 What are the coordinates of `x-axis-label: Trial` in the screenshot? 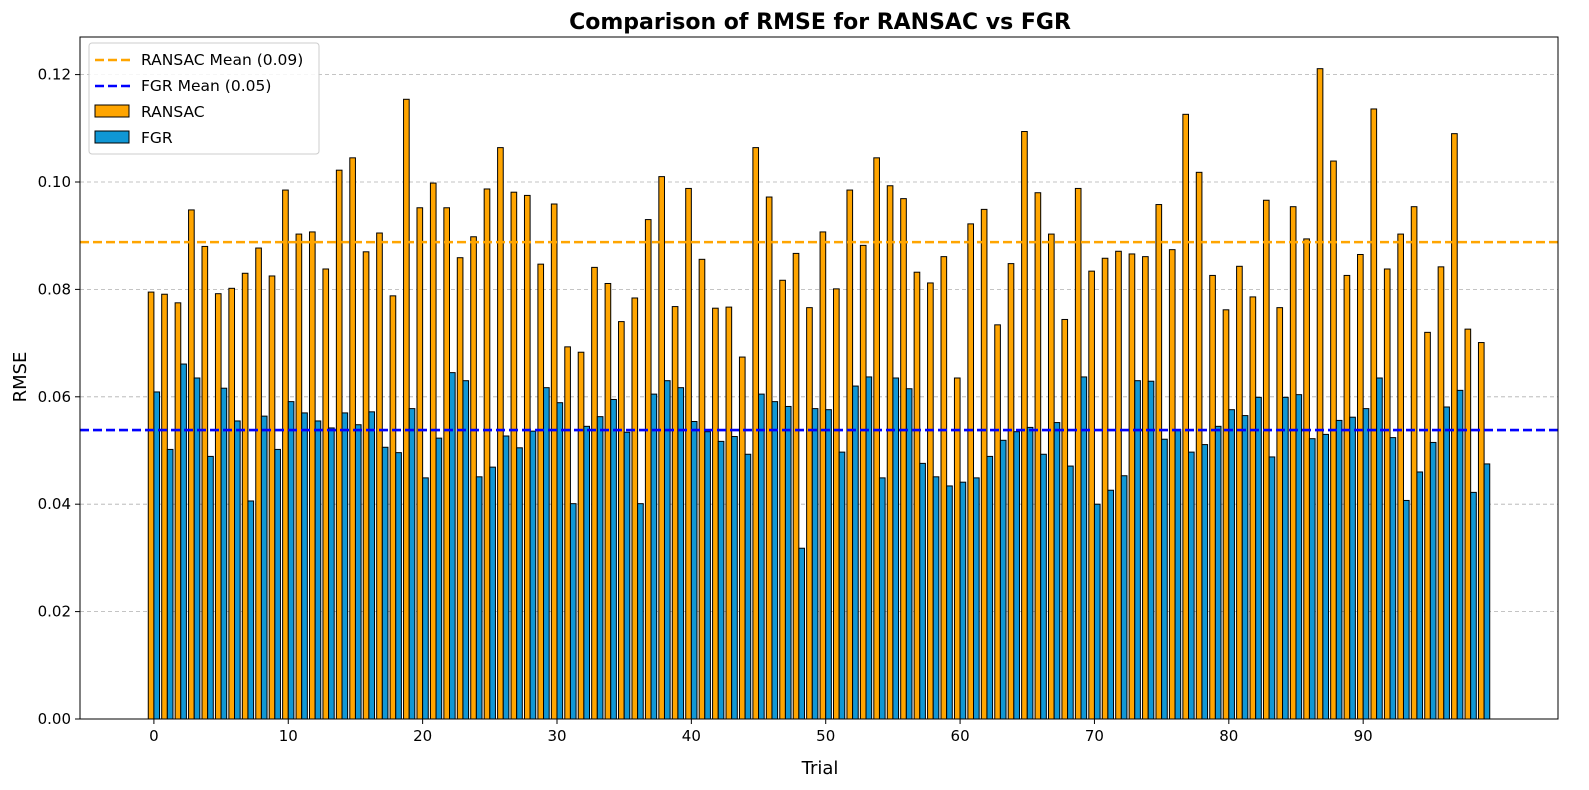 It's located at (820, 768).